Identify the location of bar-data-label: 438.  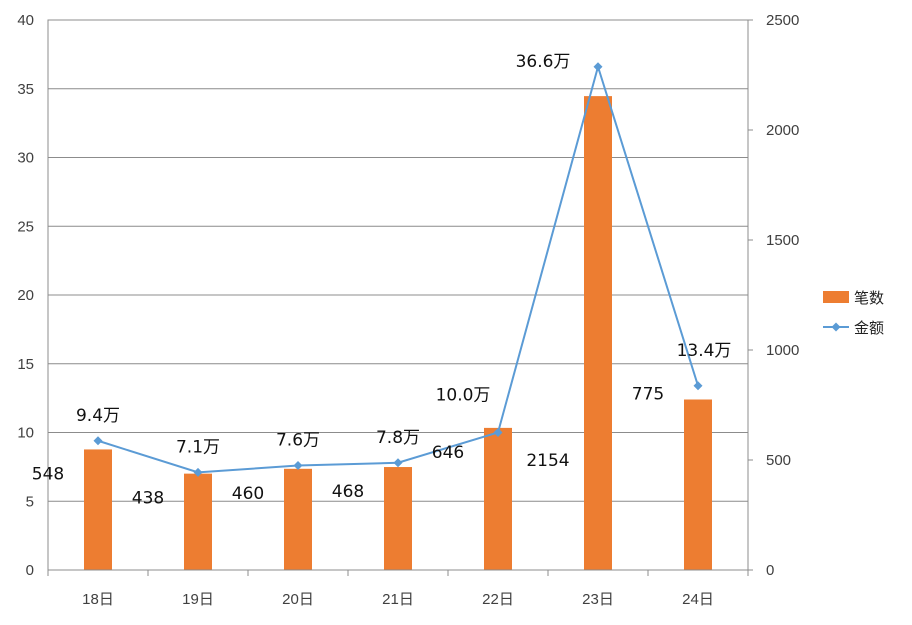
(148, 499).